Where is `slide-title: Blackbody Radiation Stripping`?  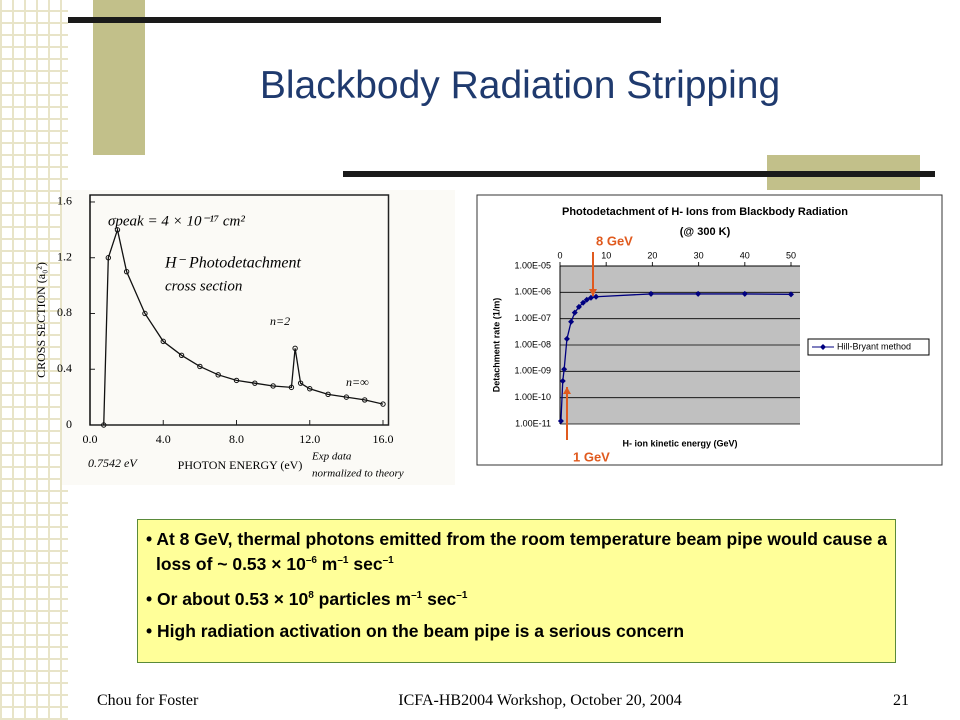 slide-title: Blackbody Radiation Stripping is located at coordinates (520, 85).